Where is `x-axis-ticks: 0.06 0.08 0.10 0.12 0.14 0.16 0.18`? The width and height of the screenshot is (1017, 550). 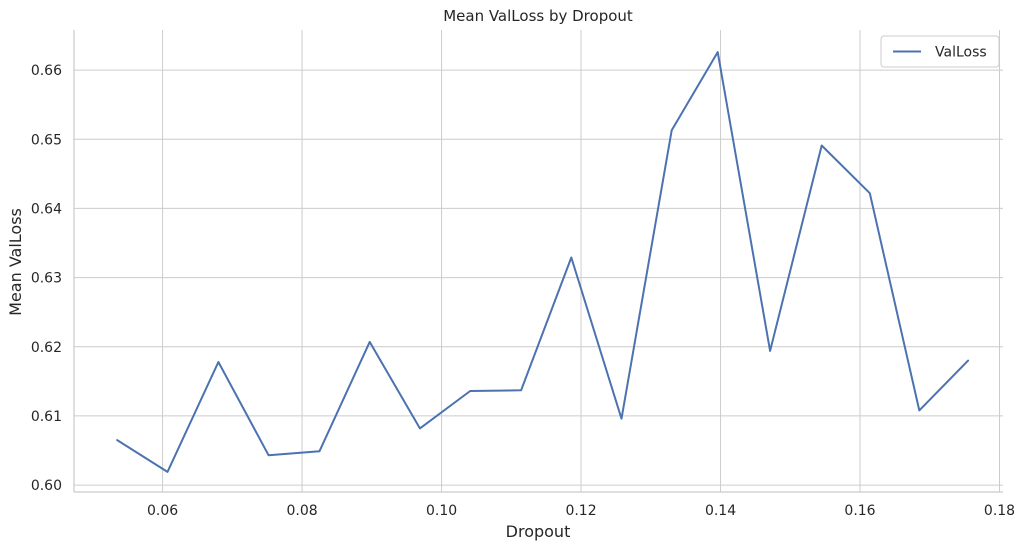 x-axis-ticks: 0.06 0.08 0.10 0.12 0.14 0.16 0.18 is located at coordinates (581, 511).